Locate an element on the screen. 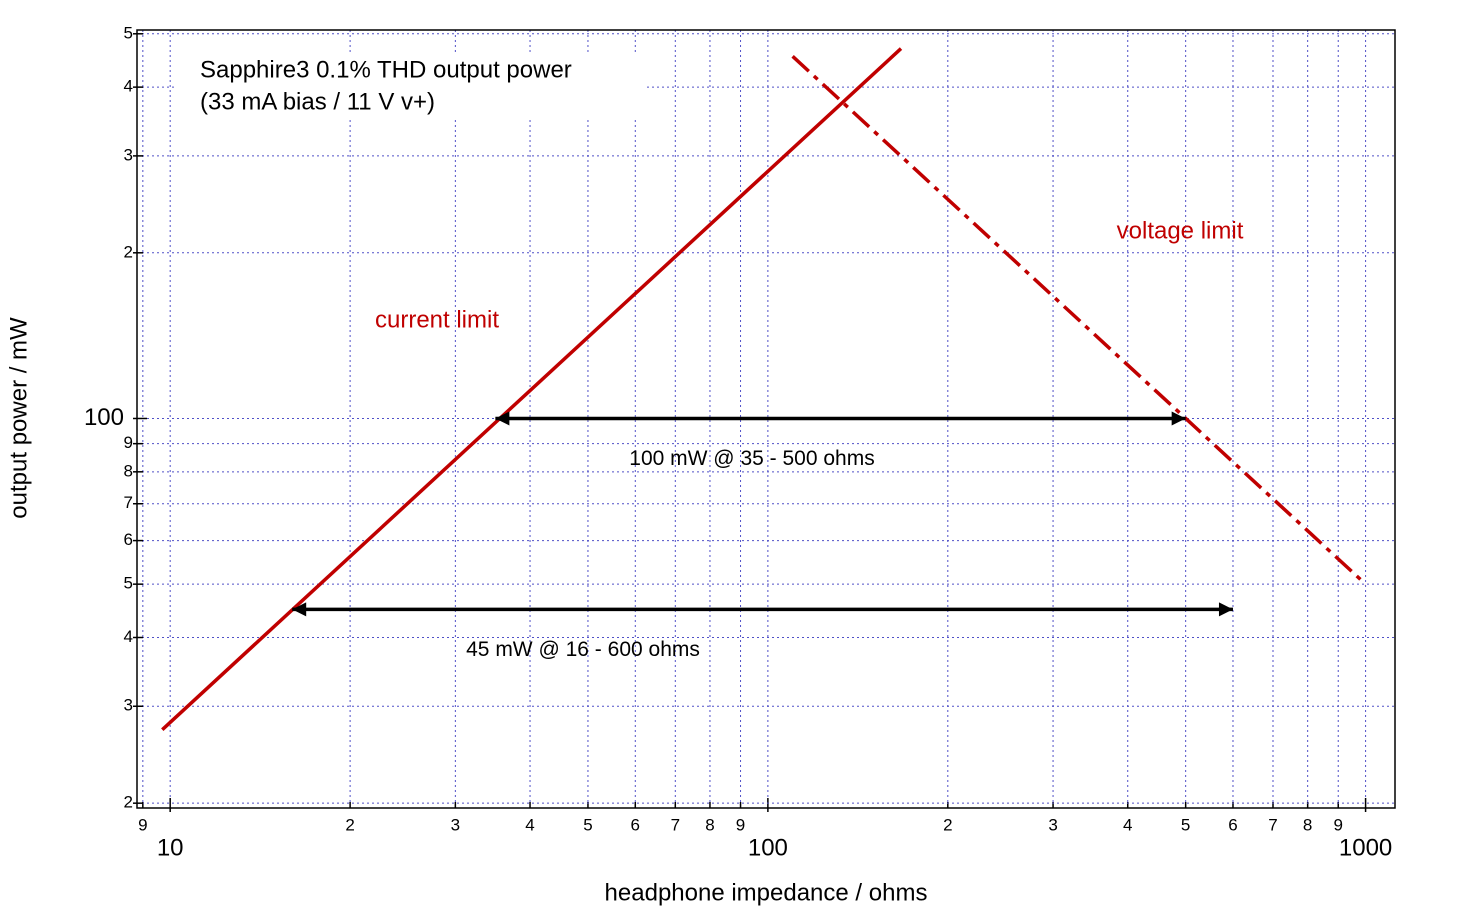 Image resolution: width=1458 pixels, height=910 pixels. x-tick-label: 100 is located at coordinates (768, 847).